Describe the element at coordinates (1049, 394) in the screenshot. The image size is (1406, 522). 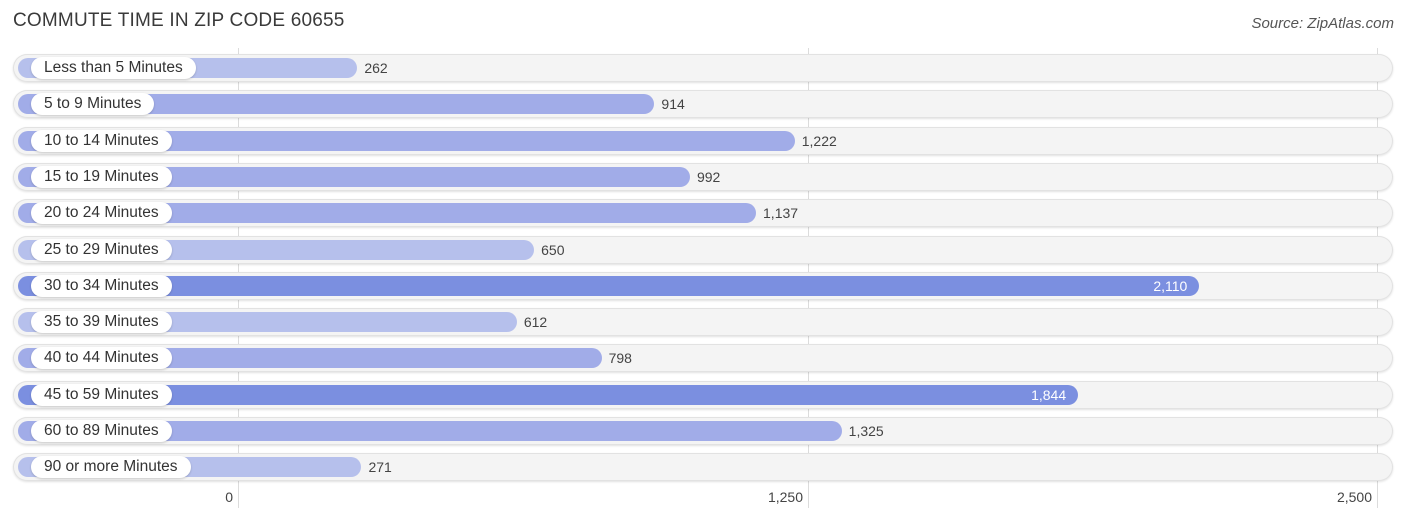
I see `value-label: 1,844` at that location.